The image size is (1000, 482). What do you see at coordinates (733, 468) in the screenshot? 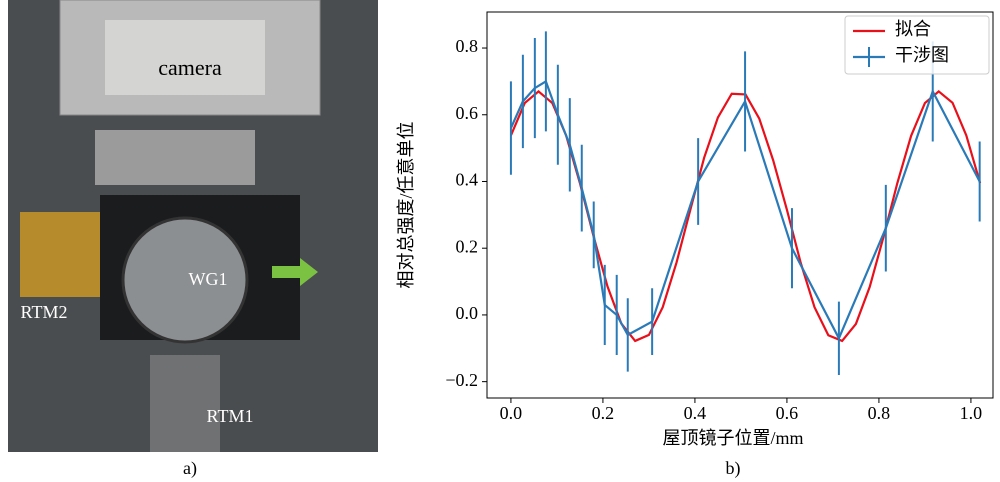
I see `caption: b)` at bounding box center [733, 468].